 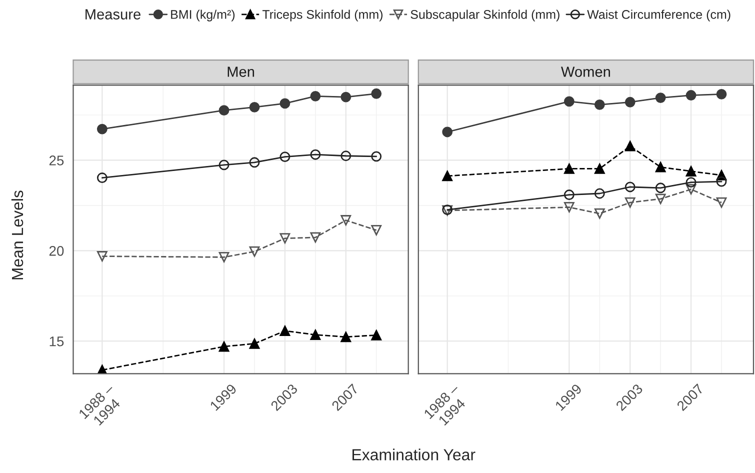 I want to click on legend-label: Triceps Skinfold (mm), so click(x=322, y=16).